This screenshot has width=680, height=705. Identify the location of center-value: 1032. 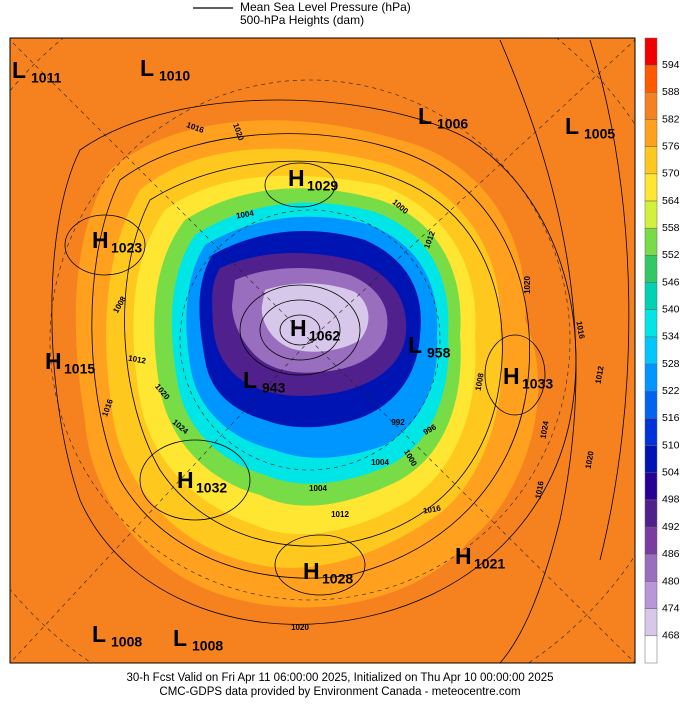
(211, 488).